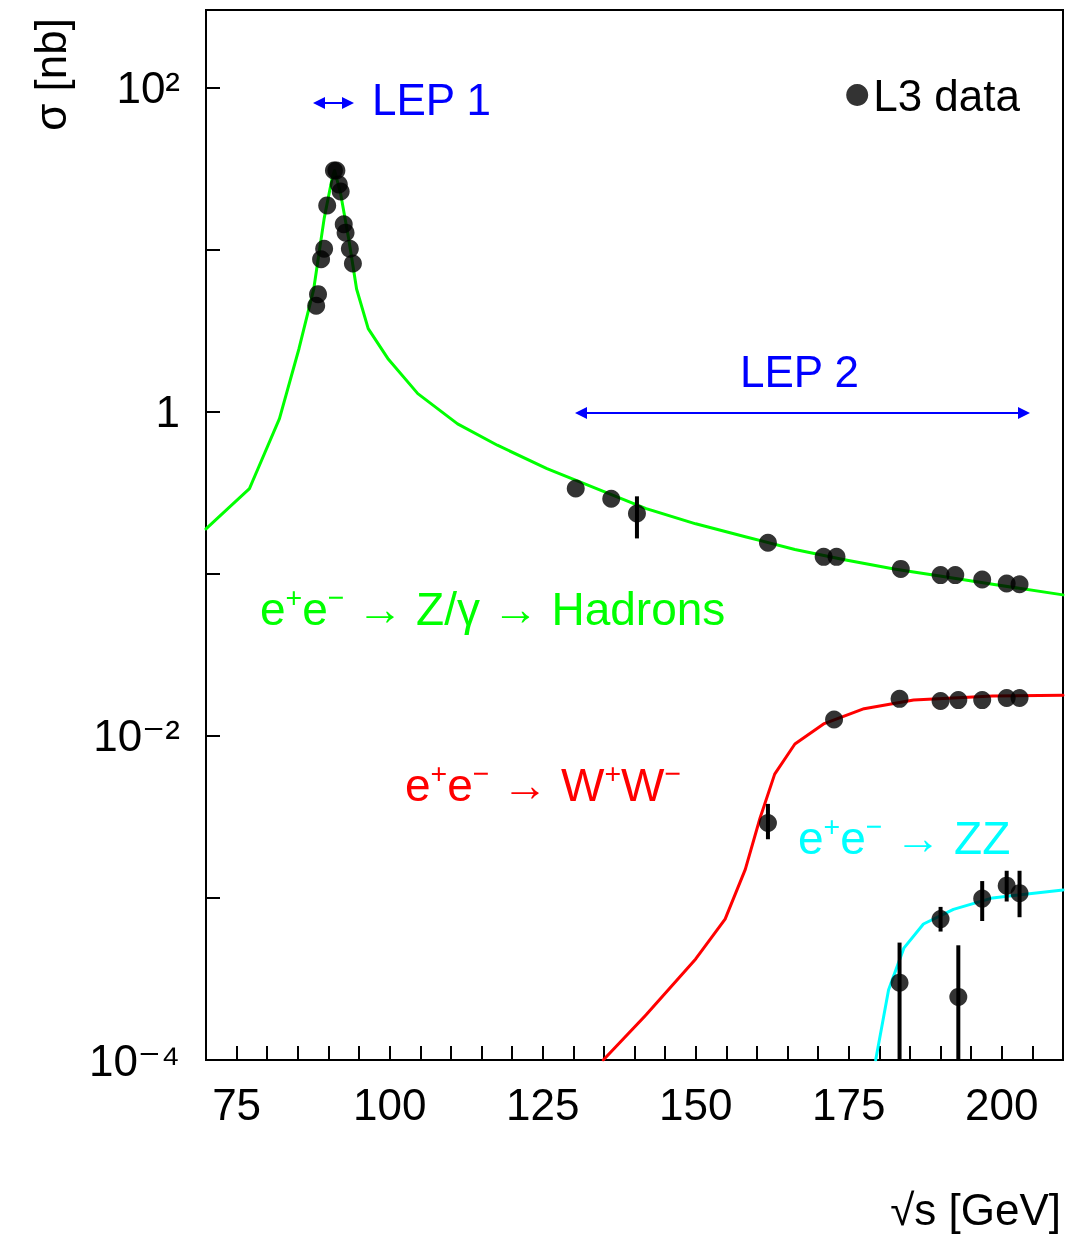 Image resolution: width=1073 pixels, height=1235 pixels. Describe the element at coordinates (1002, 1104) in the screenshot. I see `x-tick-label: 200` at that location.